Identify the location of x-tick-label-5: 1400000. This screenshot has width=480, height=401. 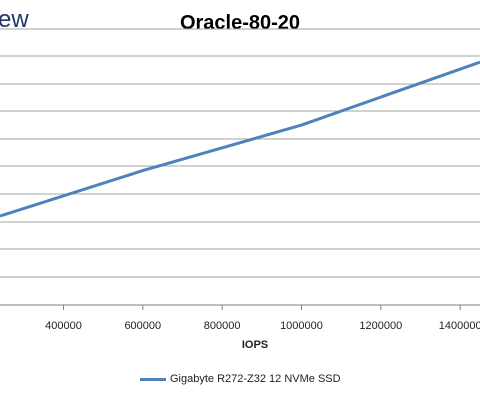
(459, 326).